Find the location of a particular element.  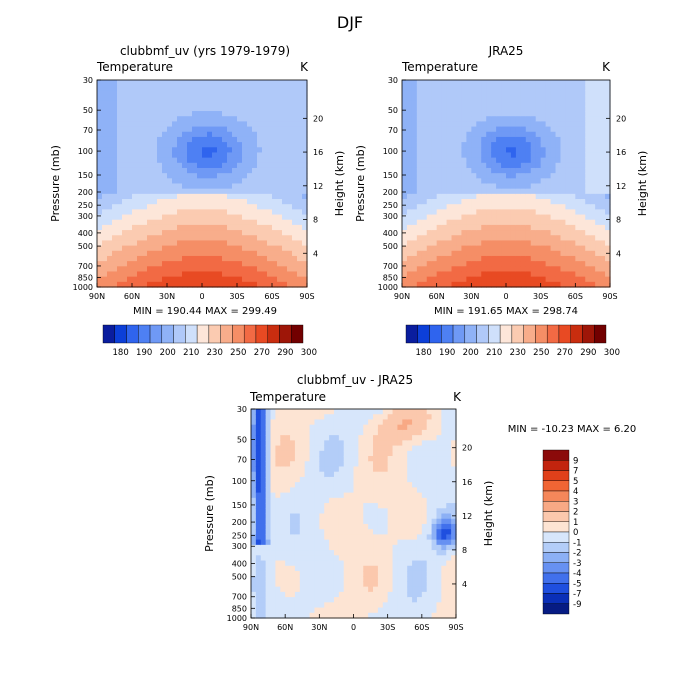

colorbar-swatch is located at coordinates (411, 334).